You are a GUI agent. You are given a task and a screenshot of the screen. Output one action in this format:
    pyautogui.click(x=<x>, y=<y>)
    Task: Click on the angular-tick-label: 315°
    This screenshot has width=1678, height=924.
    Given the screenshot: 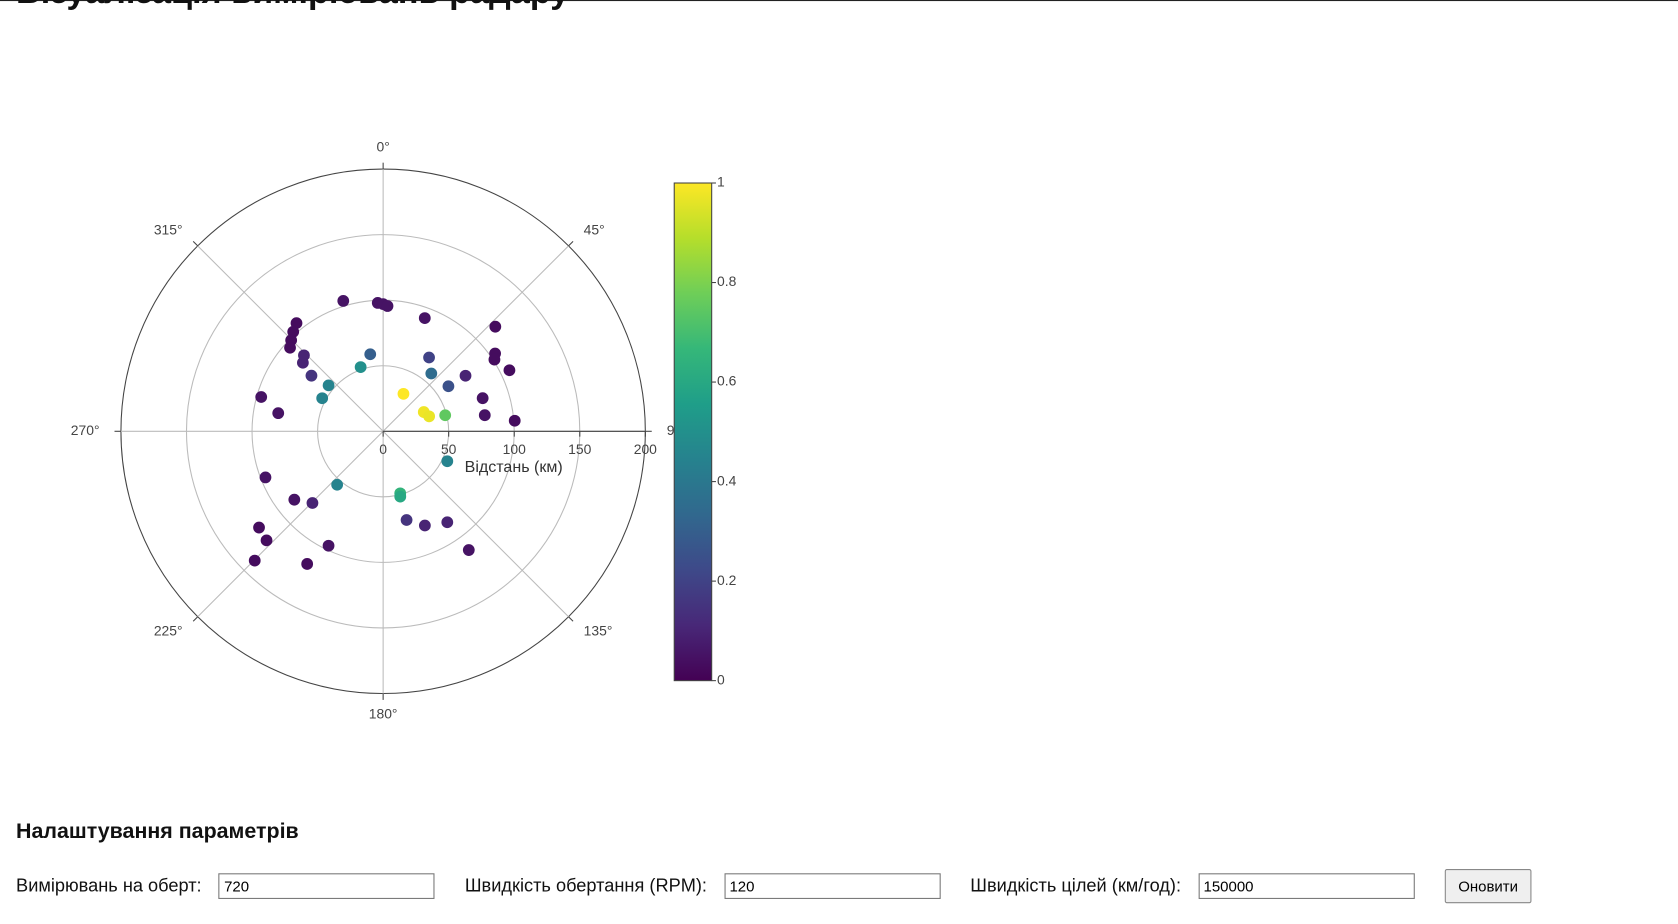 What is the action you would take?
    pyautogui.click(x=168, y=229)
    